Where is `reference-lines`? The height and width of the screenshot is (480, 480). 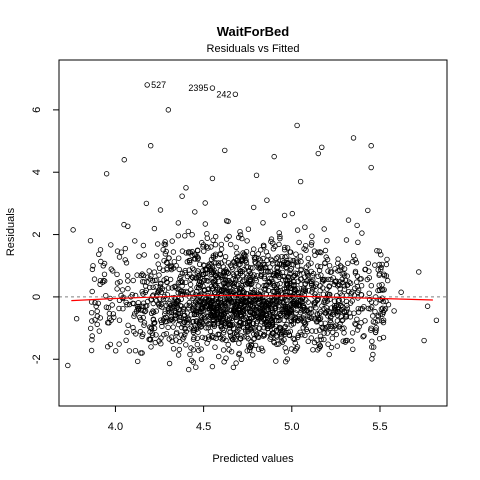
reference-lines is located at coordinates (253, 298).